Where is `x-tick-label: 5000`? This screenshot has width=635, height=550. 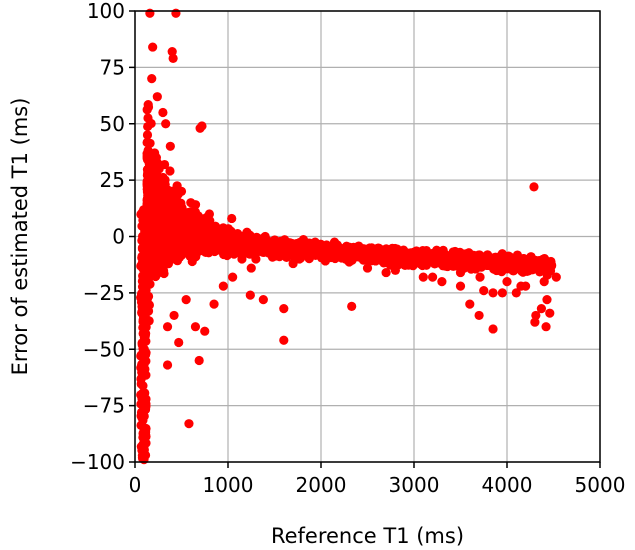 x-tick-label: 5000 is located at coordinates (600, 485).